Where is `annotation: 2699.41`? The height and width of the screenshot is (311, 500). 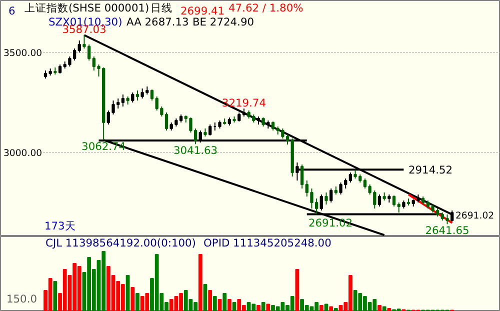
annotation: 2699.41 is located at coordinates (202, 11).